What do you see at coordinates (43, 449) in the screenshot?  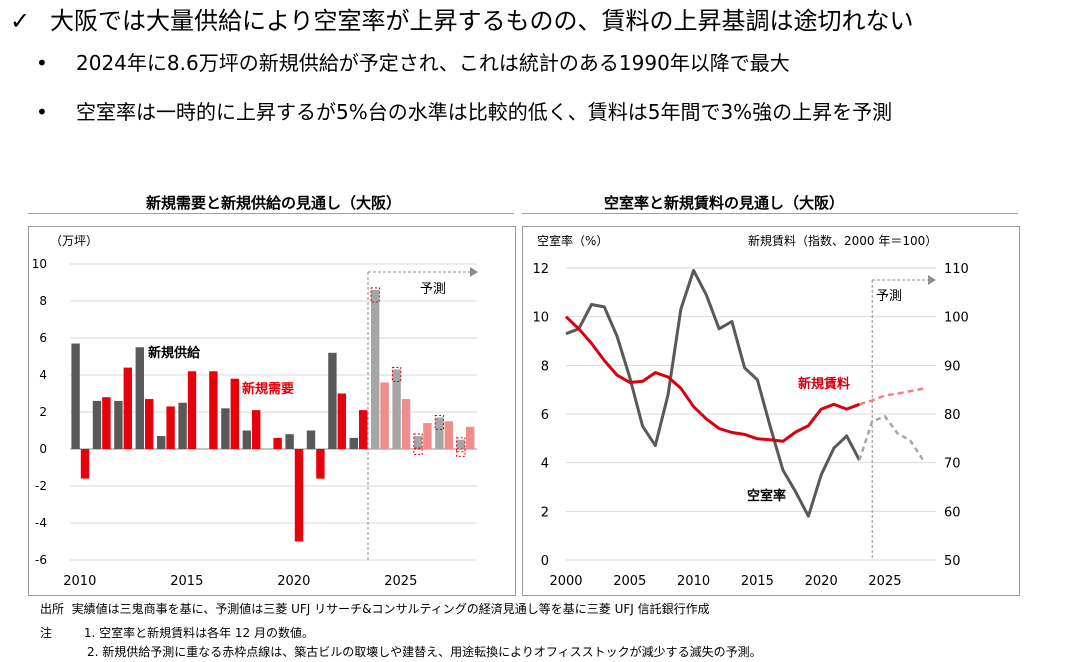 I see `y-tick-label: 0` at bounding box center [43, 449].